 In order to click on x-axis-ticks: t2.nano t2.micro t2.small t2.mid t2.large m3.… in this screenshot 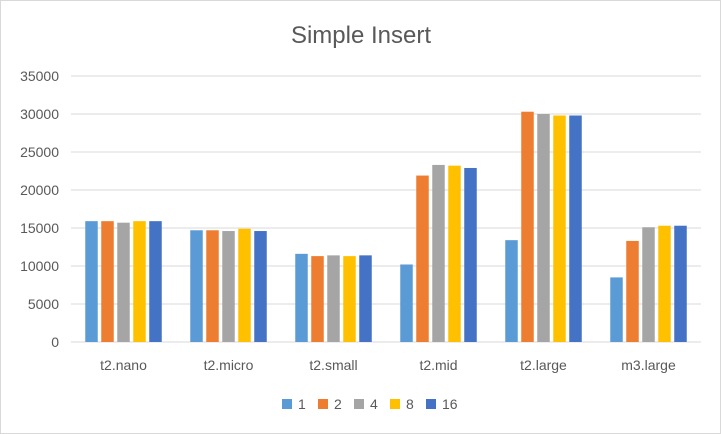, I will do `click(388, 365)`.